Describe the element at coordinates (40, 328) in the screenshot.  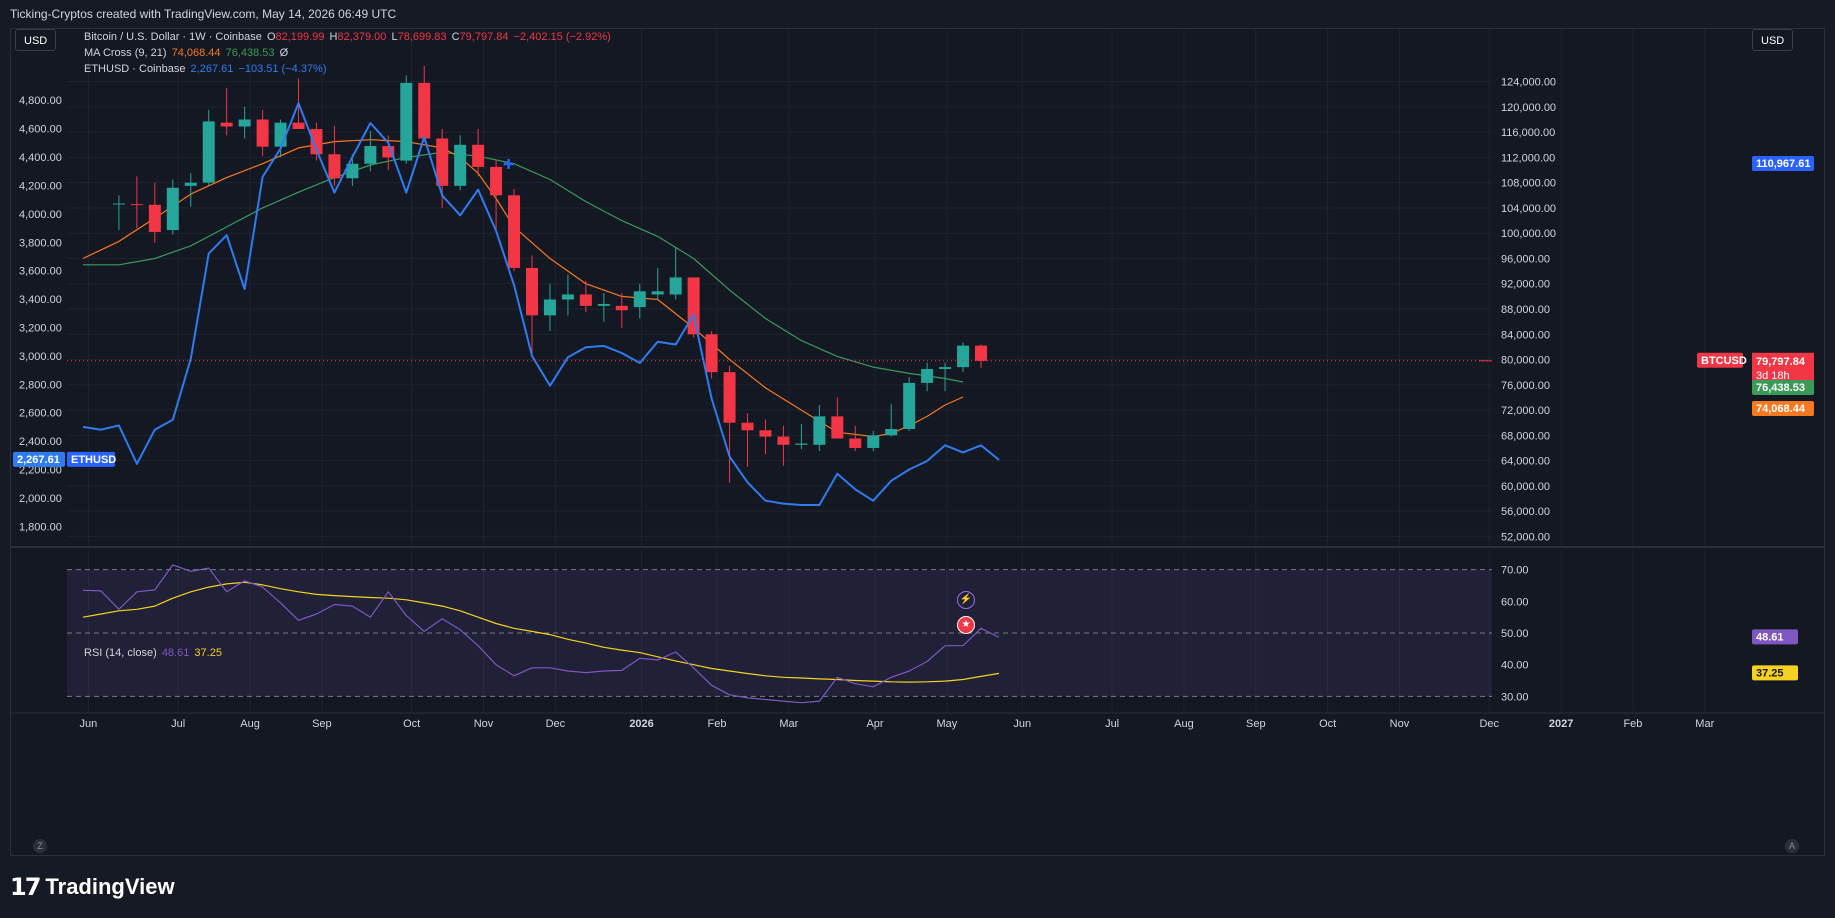
I see `y-tick-label-left: 3,200.00` at that location.